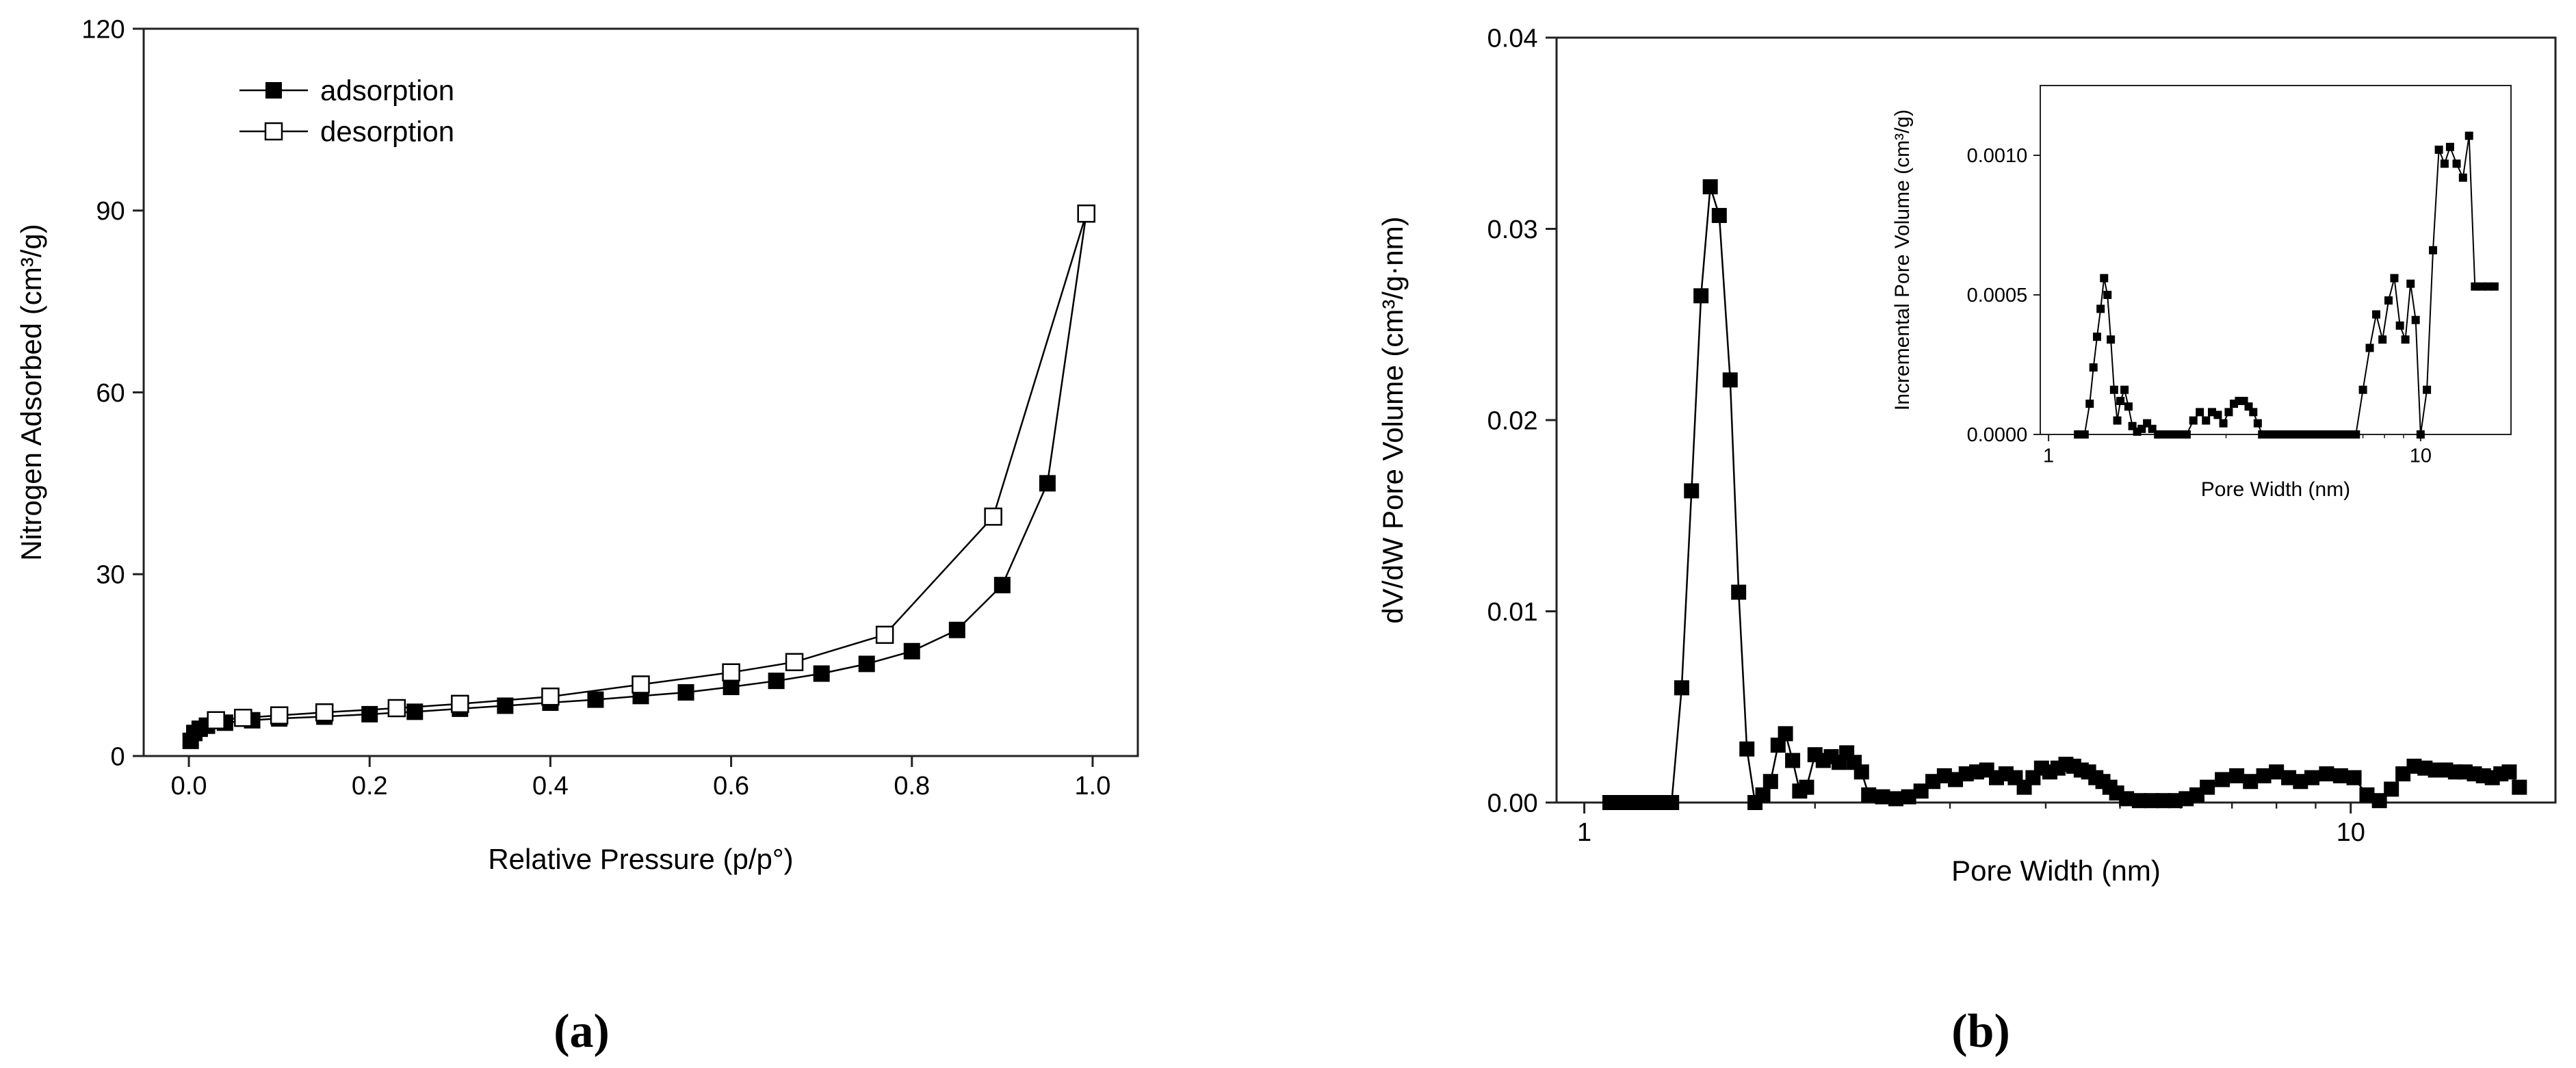 This screenshot has height=1068, width=2576. I want to click on a-x-tick-label: 0.6, so click(731, 786).